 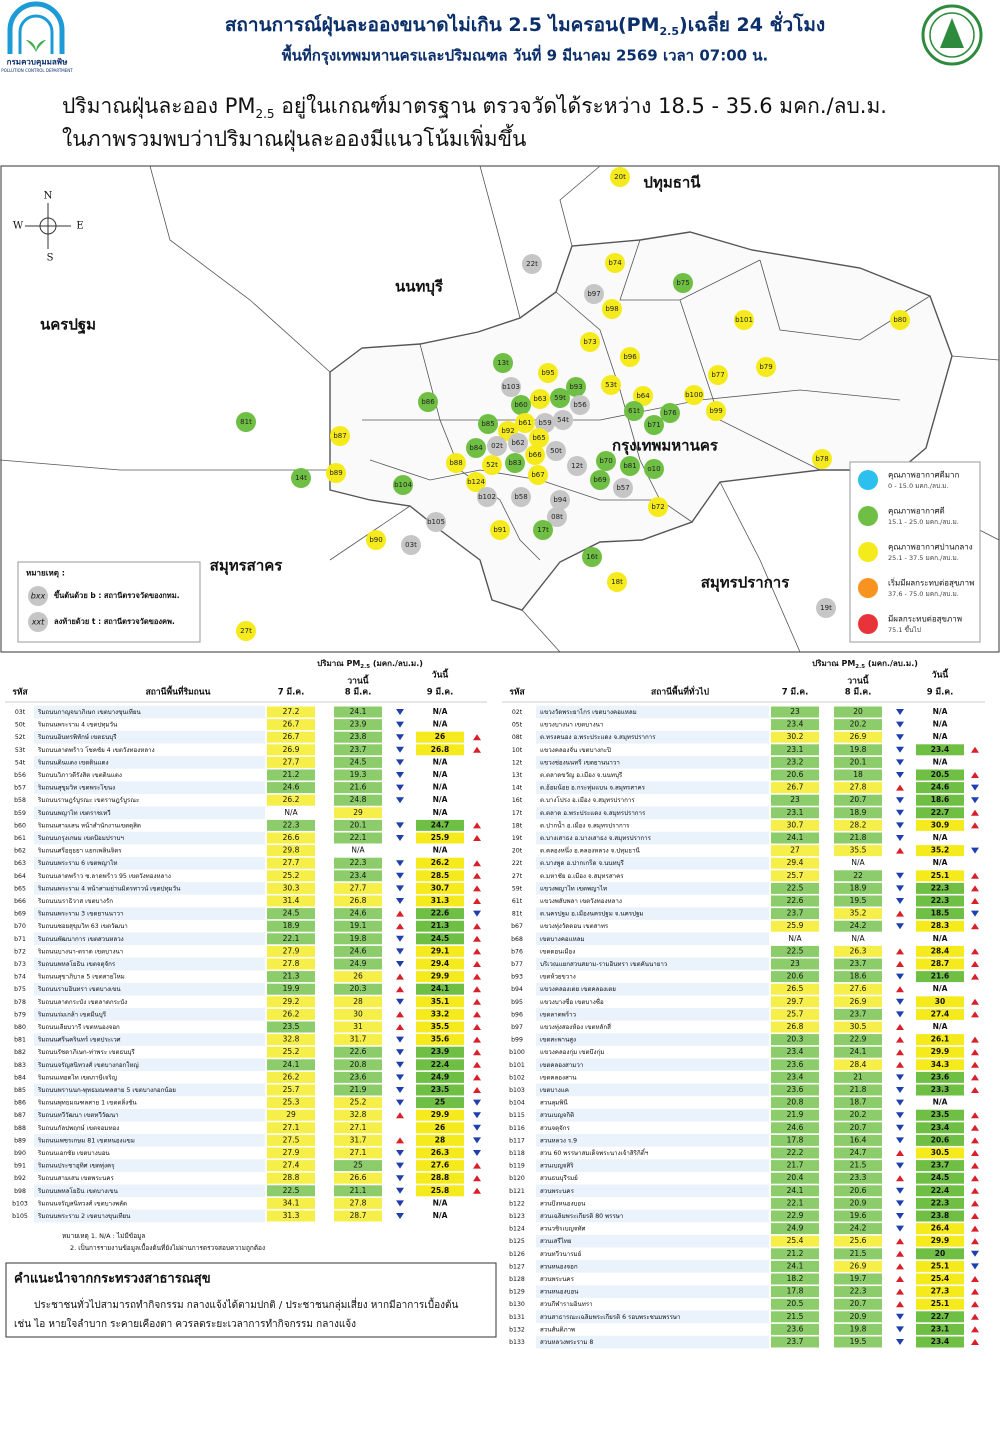 What do you see at coordinates (826, 608) in the screenshot?
I see `station-label: 19t` at bounding box center [826, 608].